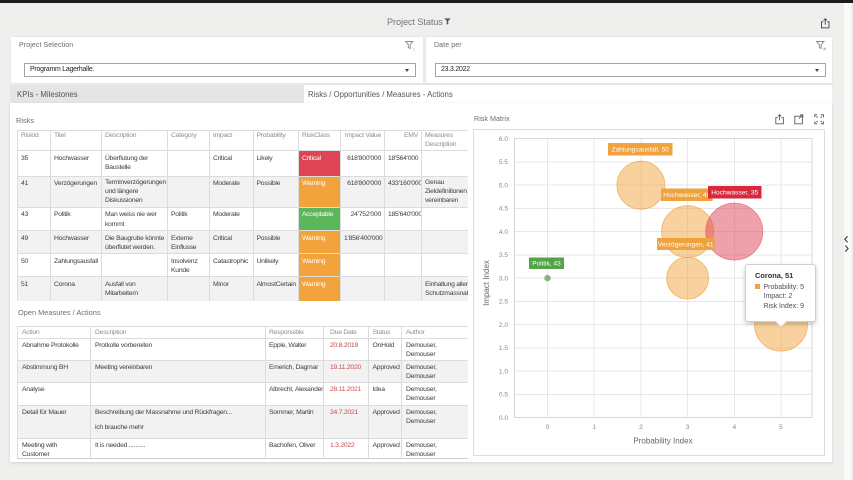  What do you see at coordinates (686, 195) in the screenshot?
I see `svg-text: Hochwasser, 49` at bounding box center [686, 195].